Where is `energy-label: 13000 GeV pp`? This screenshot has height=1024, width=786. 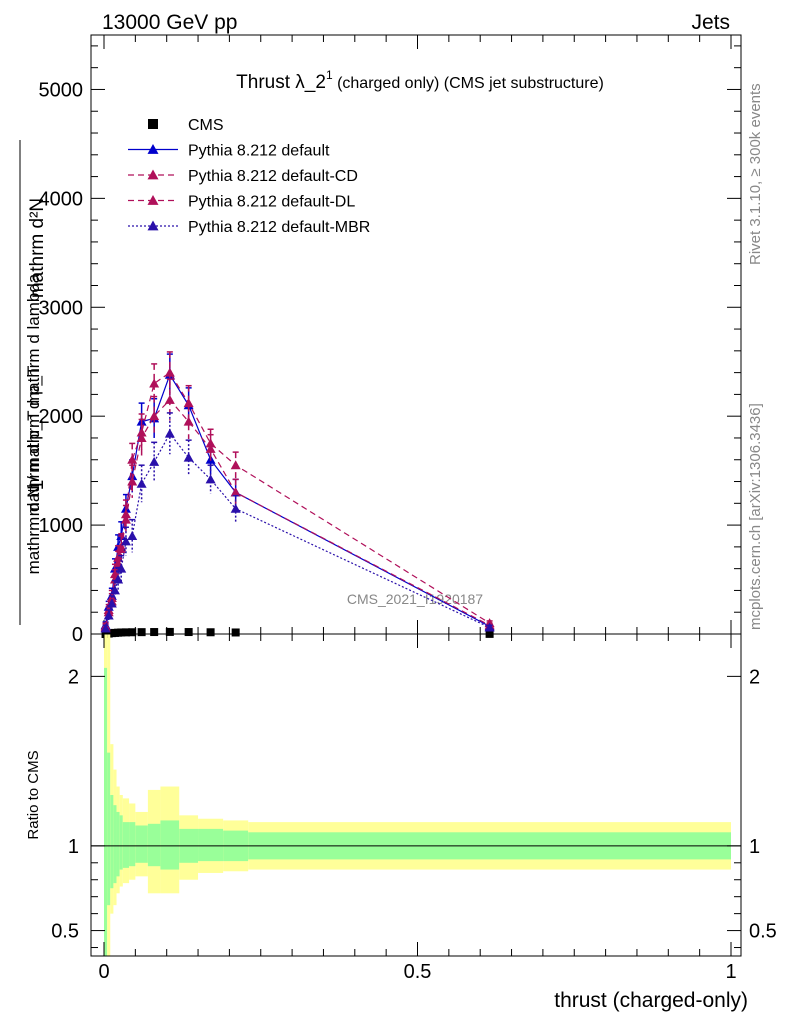
energy-label: 13000 GeV pp is located at coordinates (169, 22).